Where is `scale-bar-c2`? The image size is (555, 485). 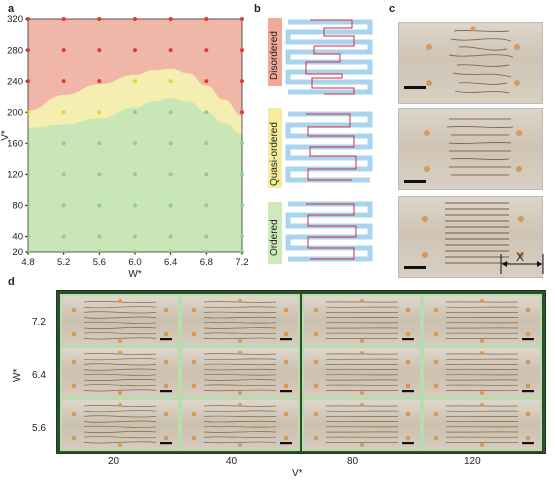
scale-bar-c2 is located at coordinates (415, 181).